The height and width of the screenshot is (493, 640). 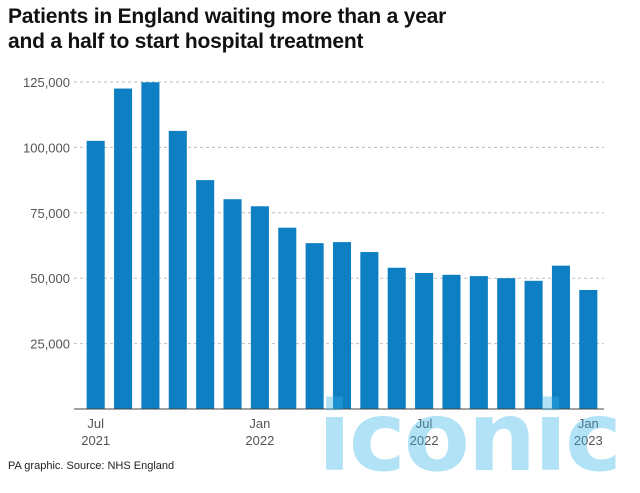 What do you see at coordinates (424, 340) in the screenshot?
I see `bar-jul-2022` at bounding box center [424, 340].